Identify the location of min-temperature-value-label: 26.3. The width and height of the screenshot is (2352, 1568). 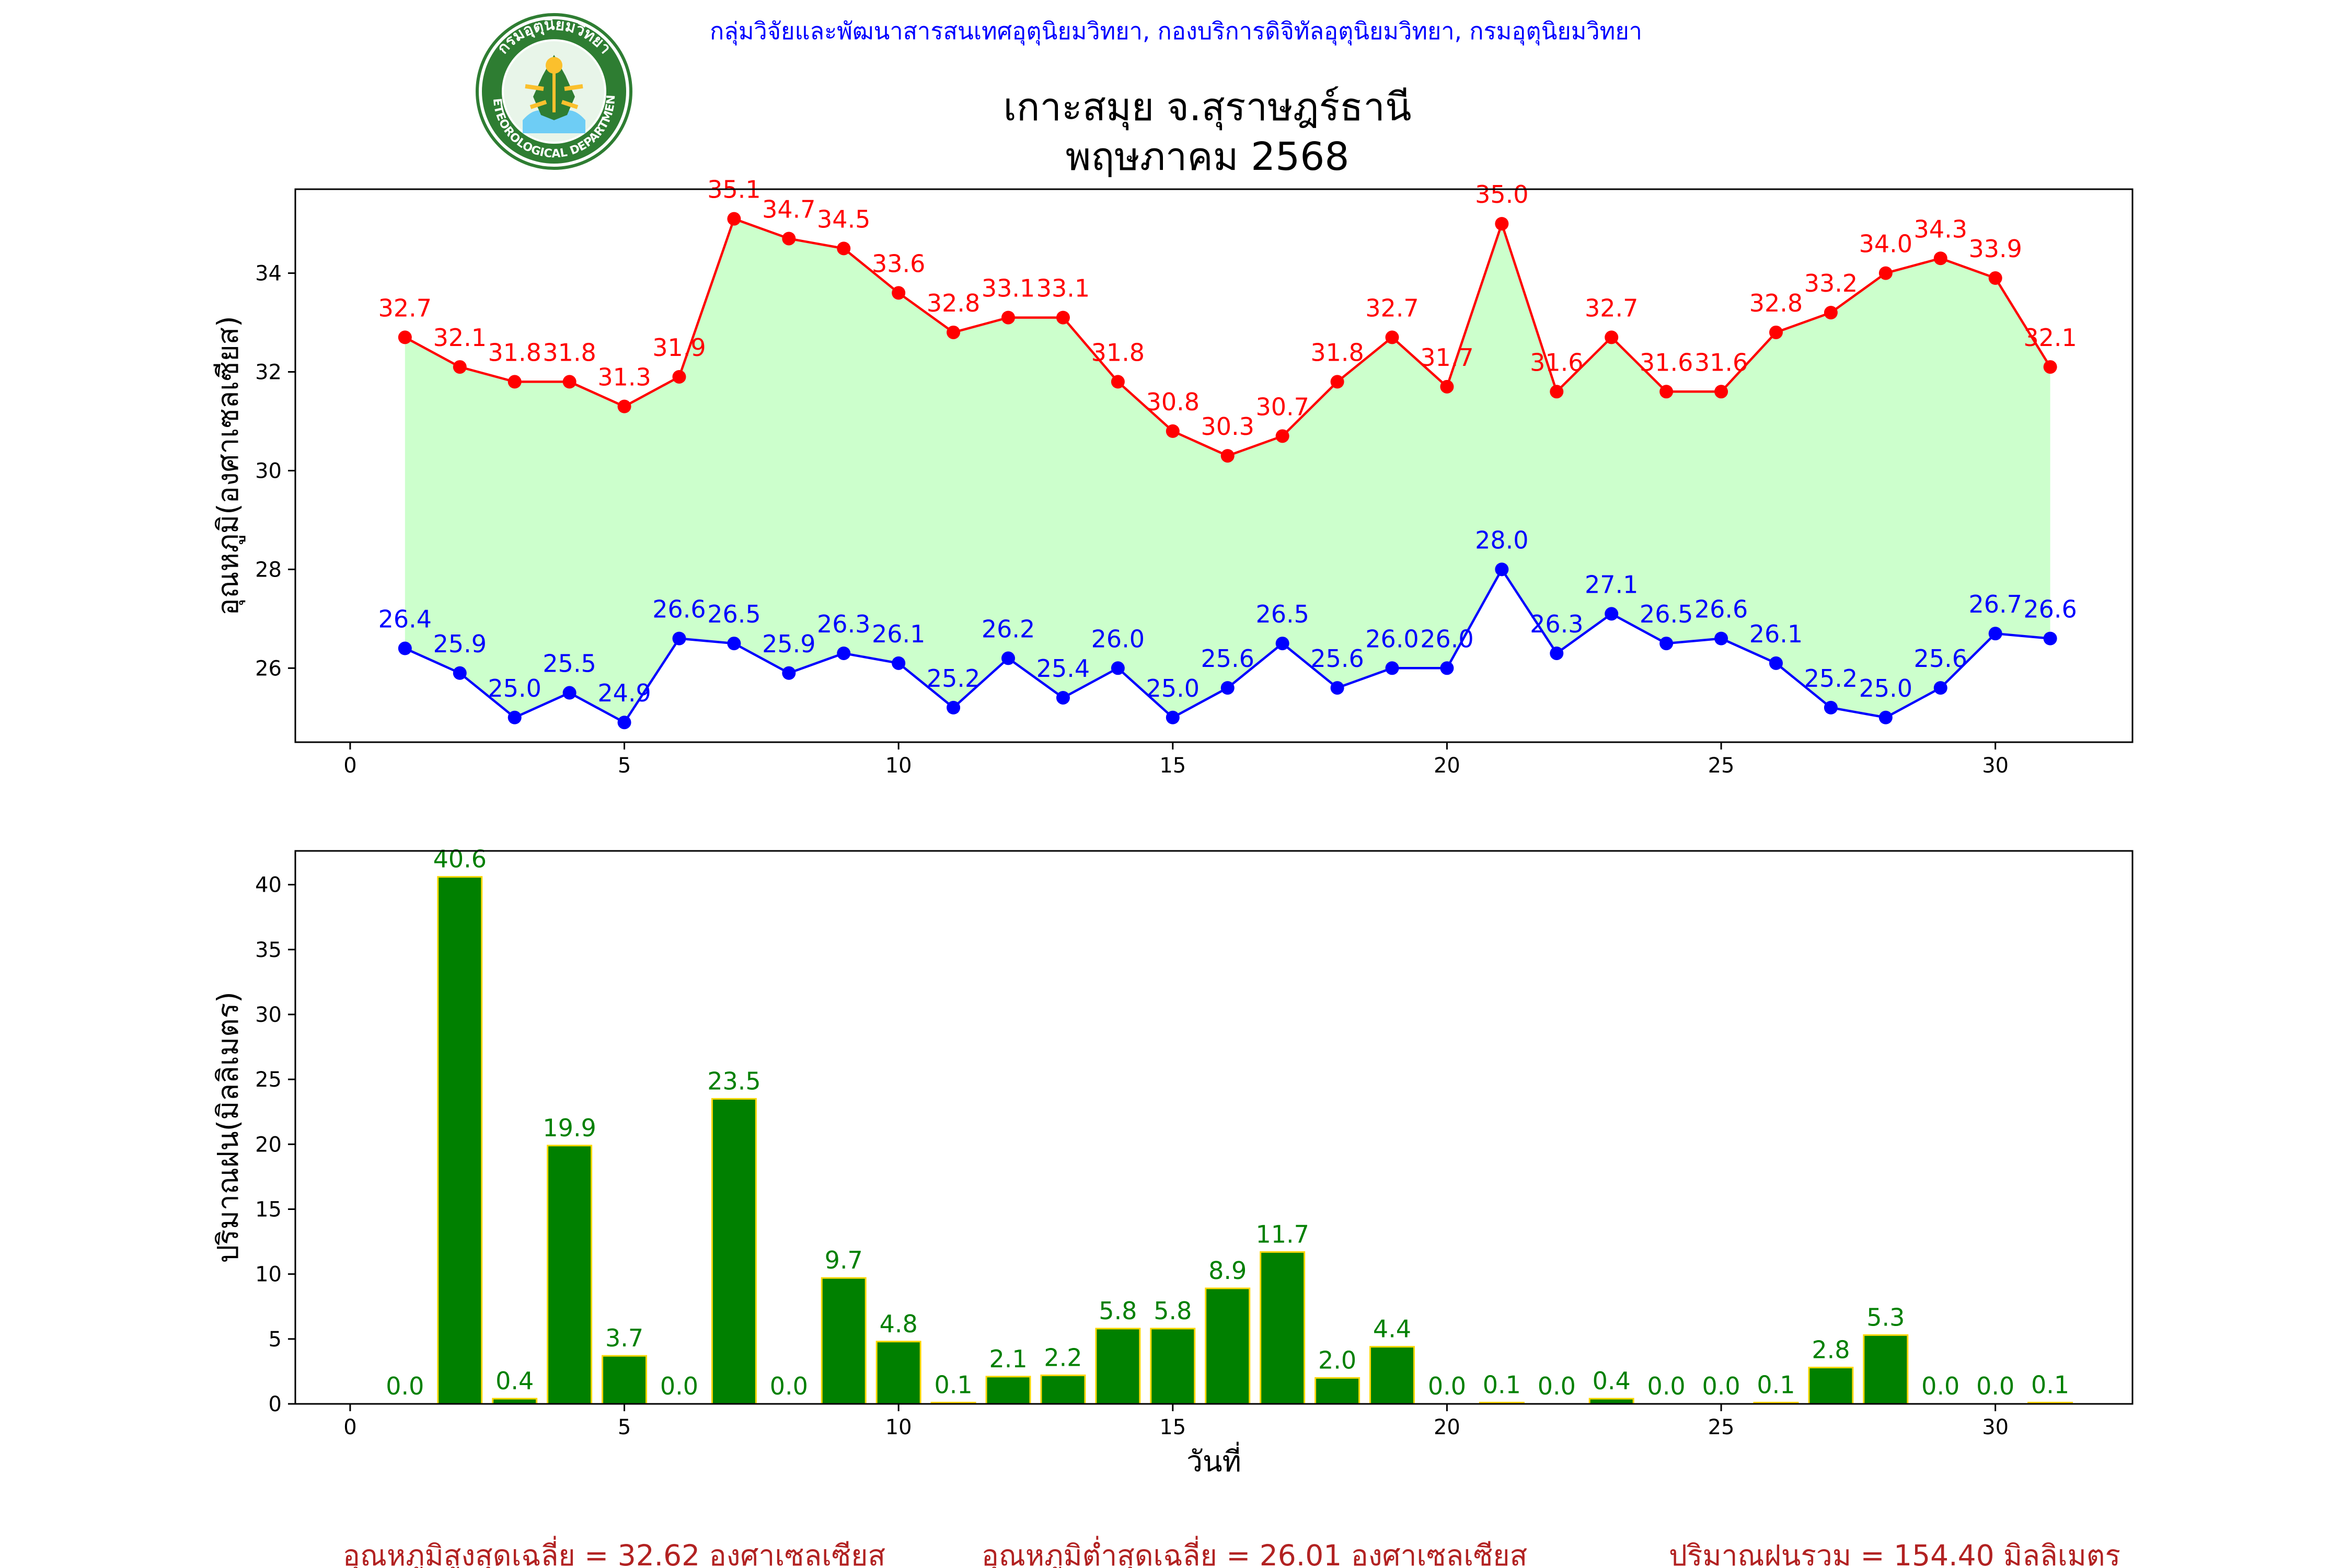
(1556, 624).